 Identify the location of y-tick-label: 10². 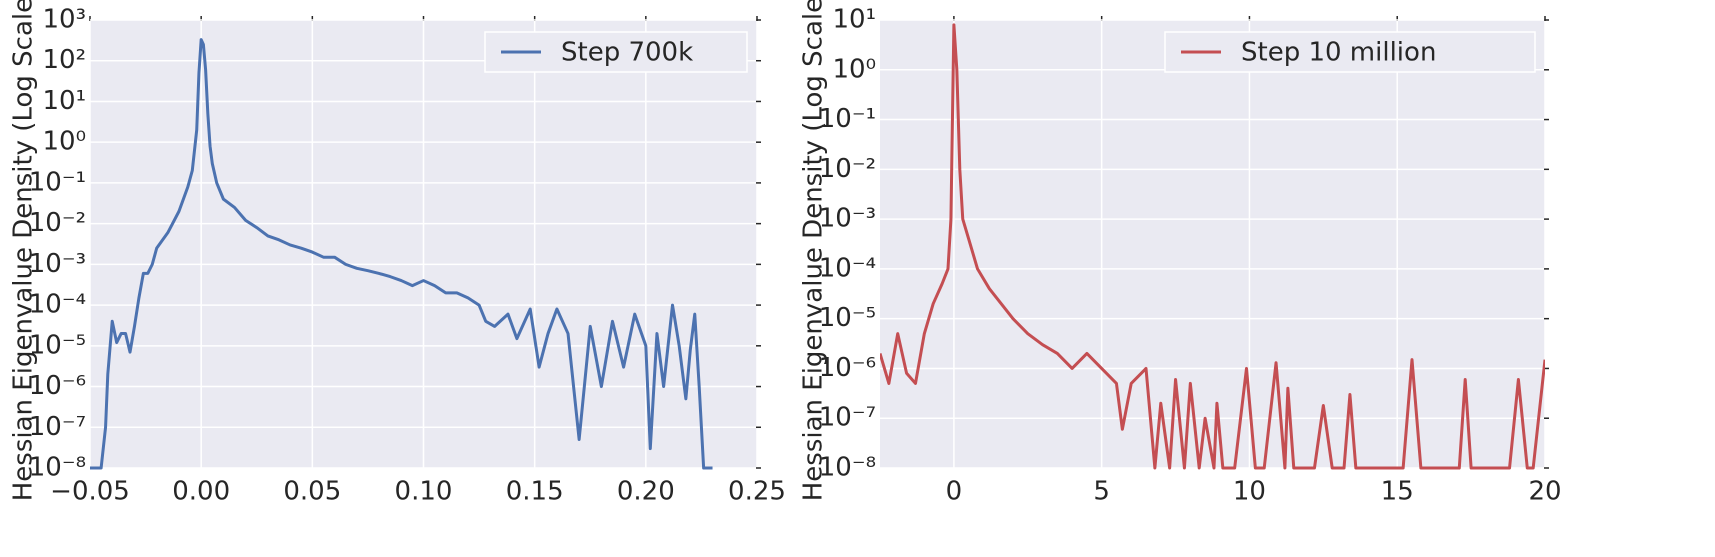
(64, 60).